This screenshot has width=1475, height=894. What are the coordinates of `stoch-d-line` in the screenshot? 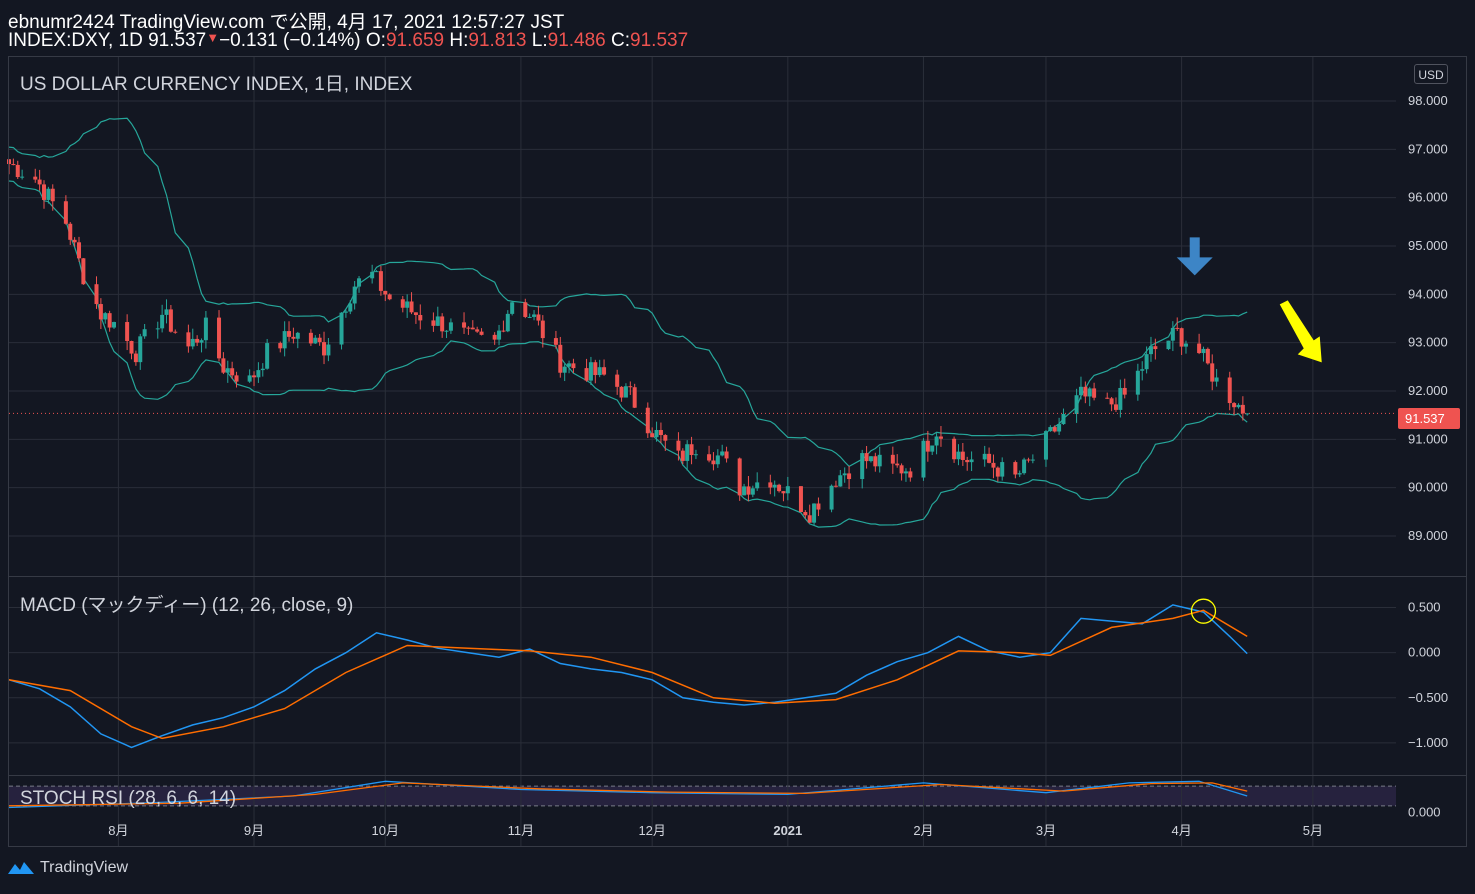 It's located at (628, 794).